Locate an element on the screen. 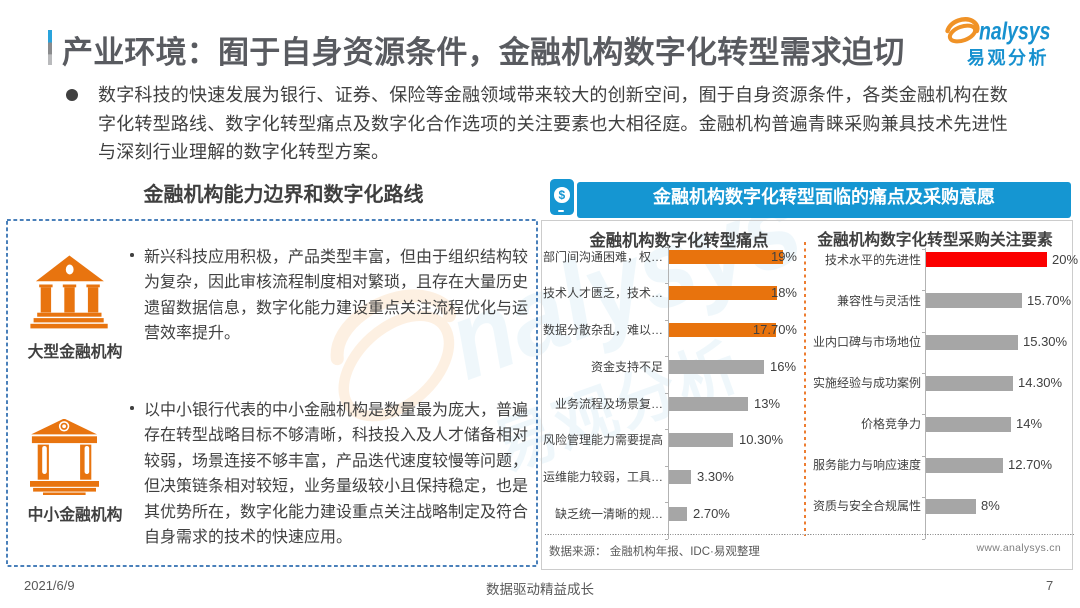 The image size is (1080, 608). svg-text: 易观分析 is located at coordinates (1008, 57).